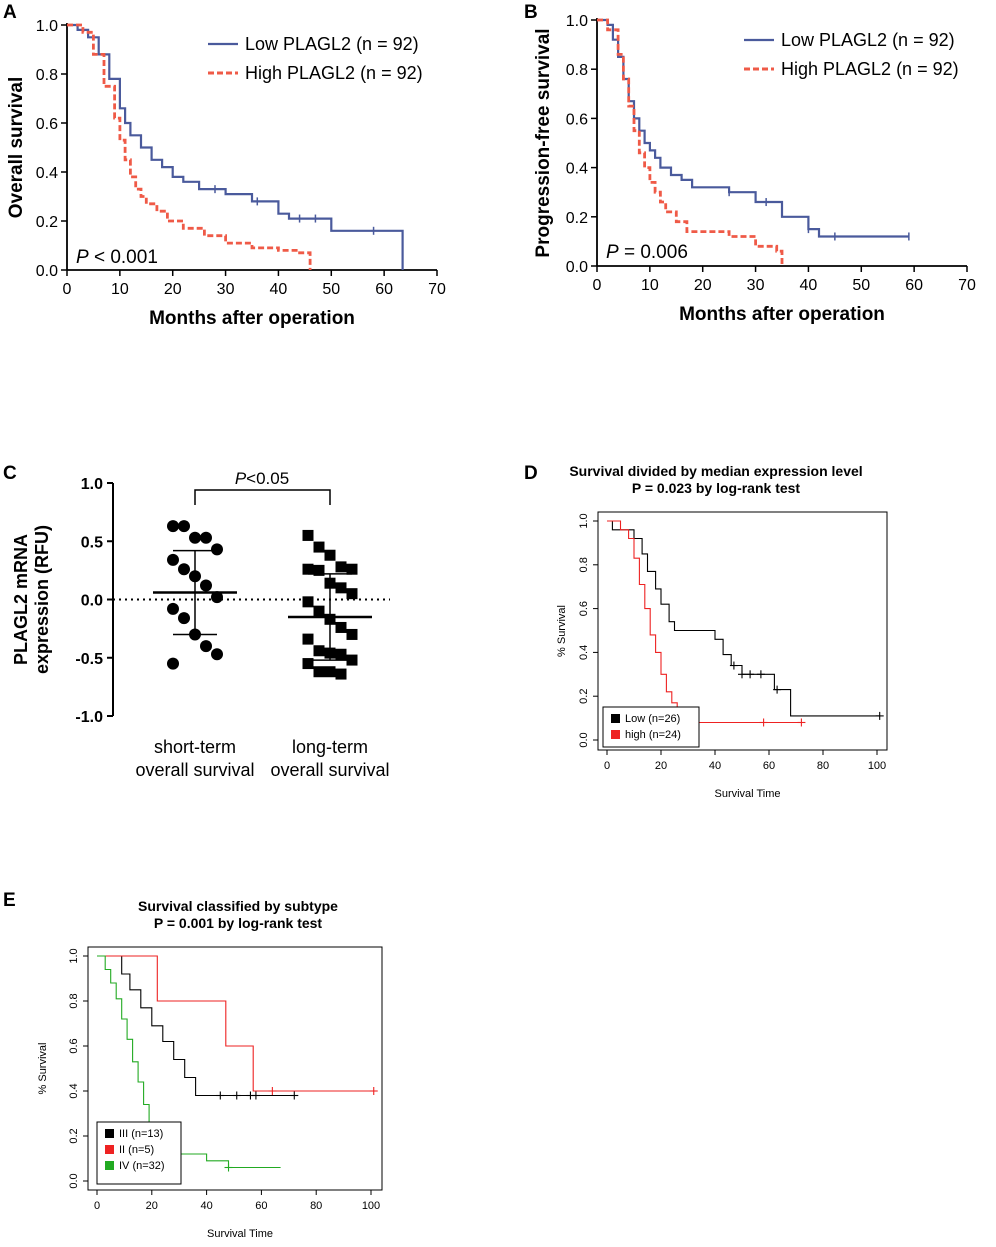 The image size is (996, 1247). Describe the element at coordinates (117, 257) in the screenshot. I see `p-value-annotation: P < 0.001` at that location.